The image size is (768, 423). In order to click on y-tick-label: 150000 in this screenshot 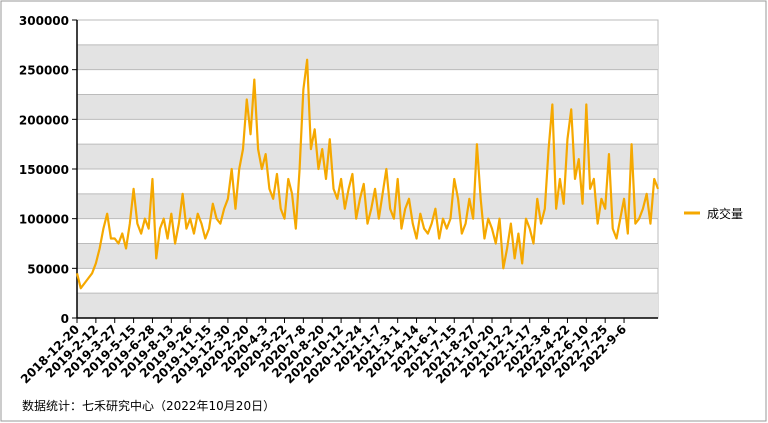, I will do `click(44, 170)`.